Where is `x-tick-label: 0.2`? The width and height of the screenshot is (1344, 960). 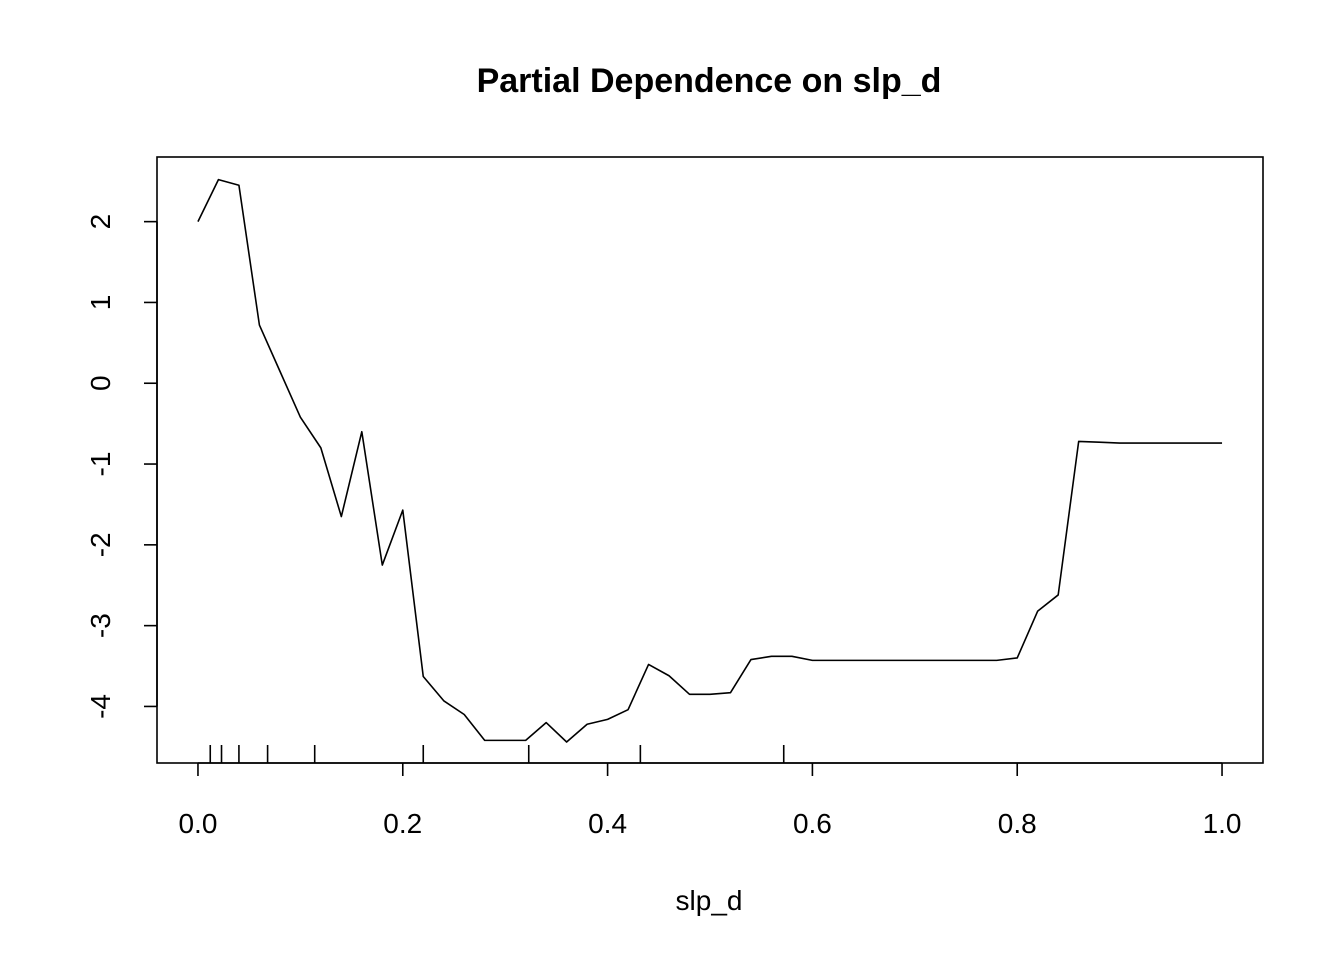
x-tick-label: 0.2 is located at coordinates (402, 823).